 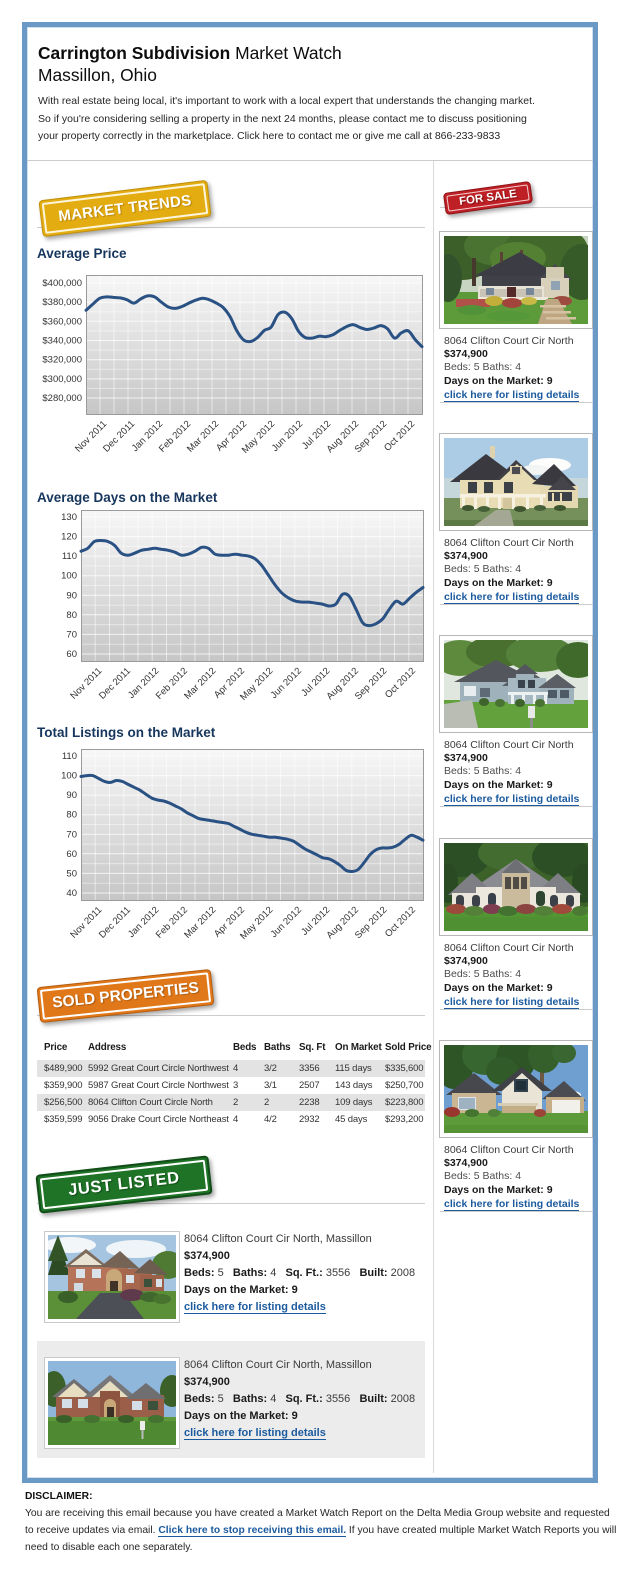 I want to click on svg-text: 40, so click(x=71, y=893).